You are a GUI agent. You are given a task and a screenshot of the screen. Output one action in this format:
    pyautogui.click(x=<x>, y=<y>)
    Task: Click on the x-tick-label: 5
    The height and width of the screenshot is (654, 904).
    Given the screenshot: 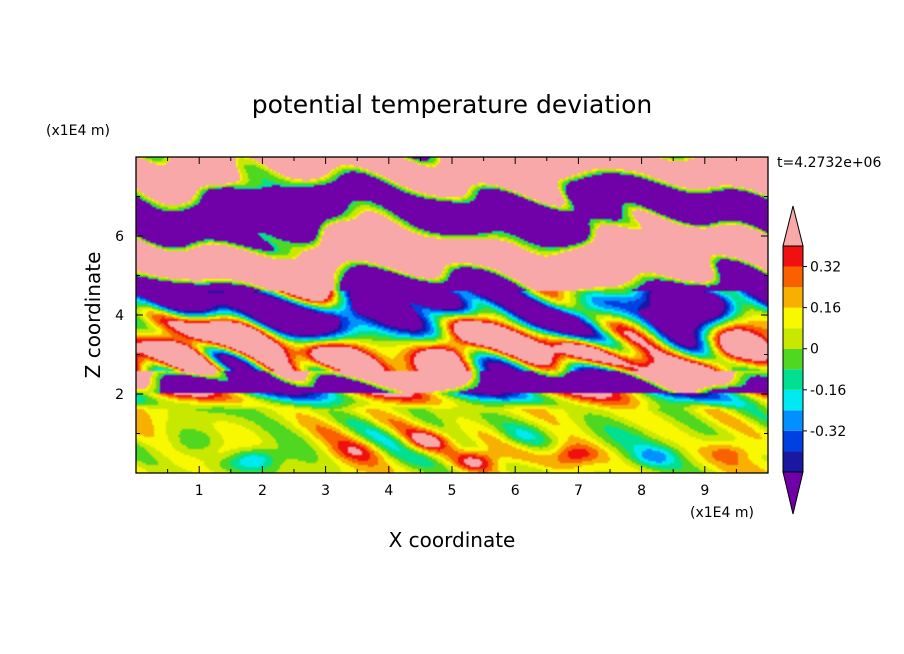 What is the action you would take?
    pyautogui.click(x=452, y=491)
    